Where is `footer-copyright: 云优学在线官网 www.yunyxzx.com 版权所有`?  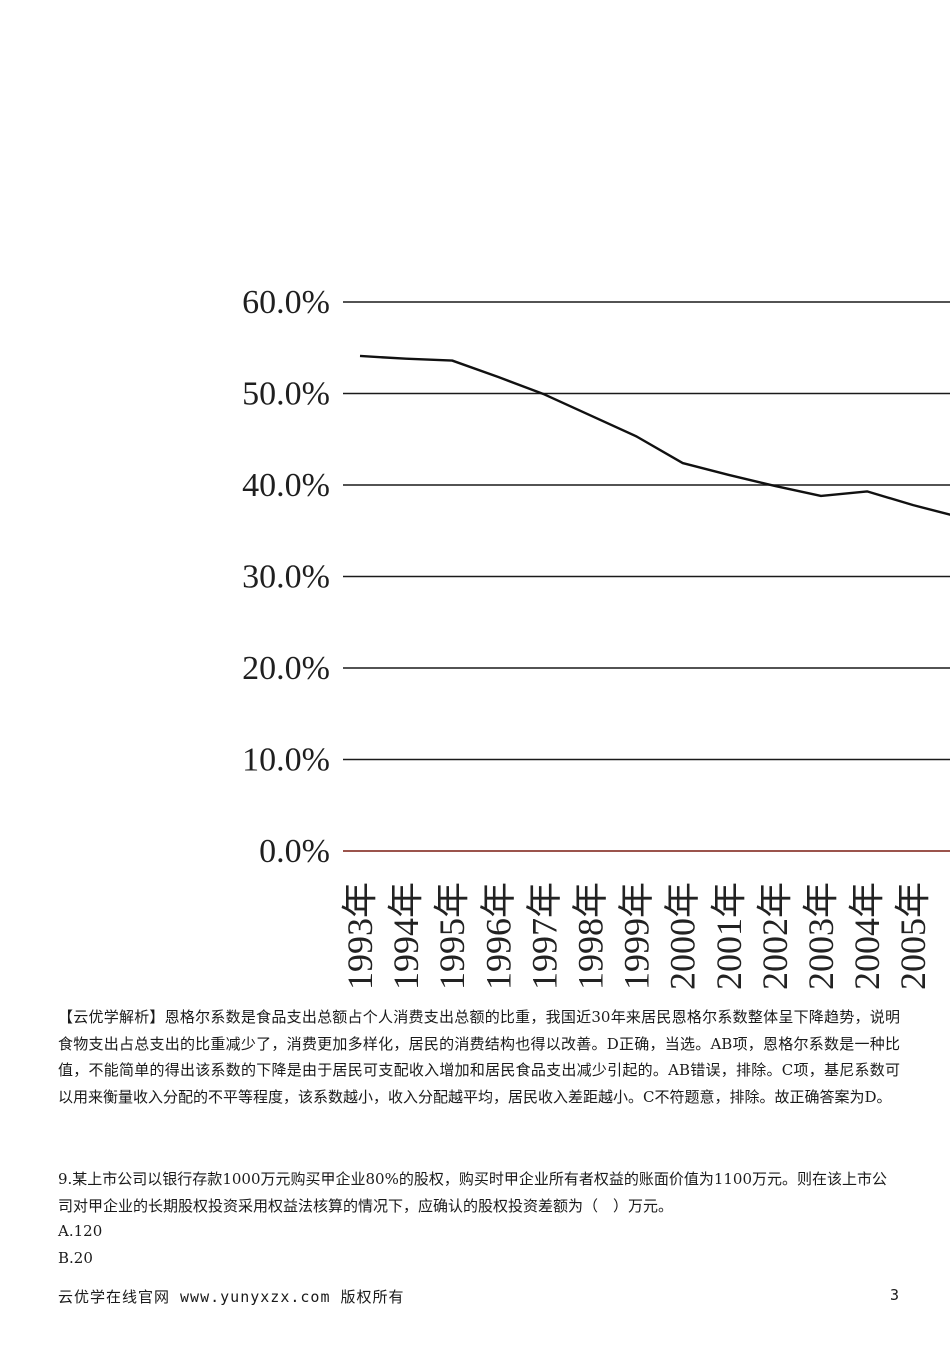 footer-copyright: 云优学在线官网 www.yunyxzx.com 版权所有 is located at coordinates (231, 1297).